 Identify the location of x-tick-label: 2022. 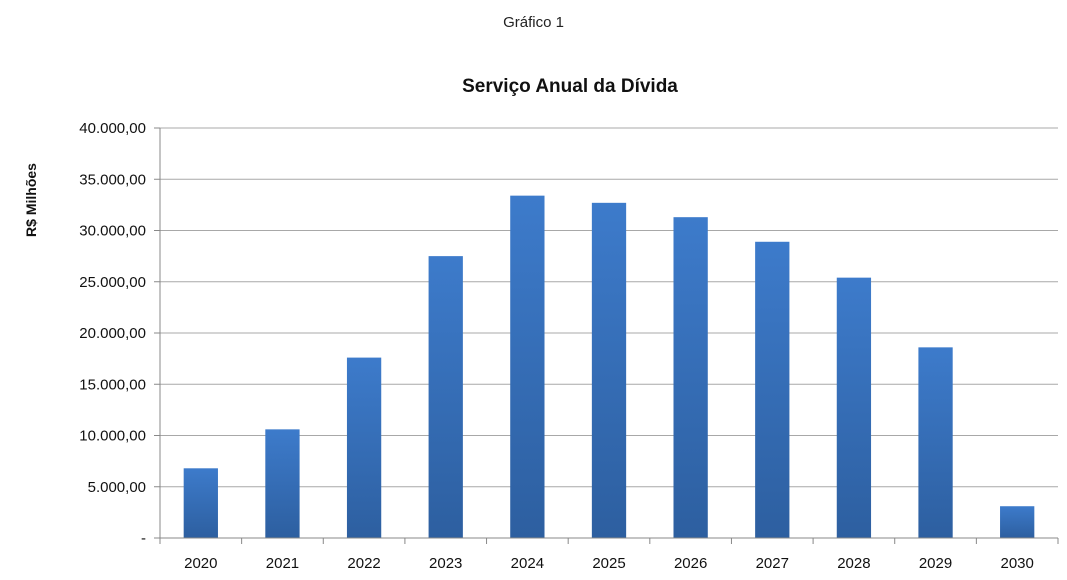
(363, 563).